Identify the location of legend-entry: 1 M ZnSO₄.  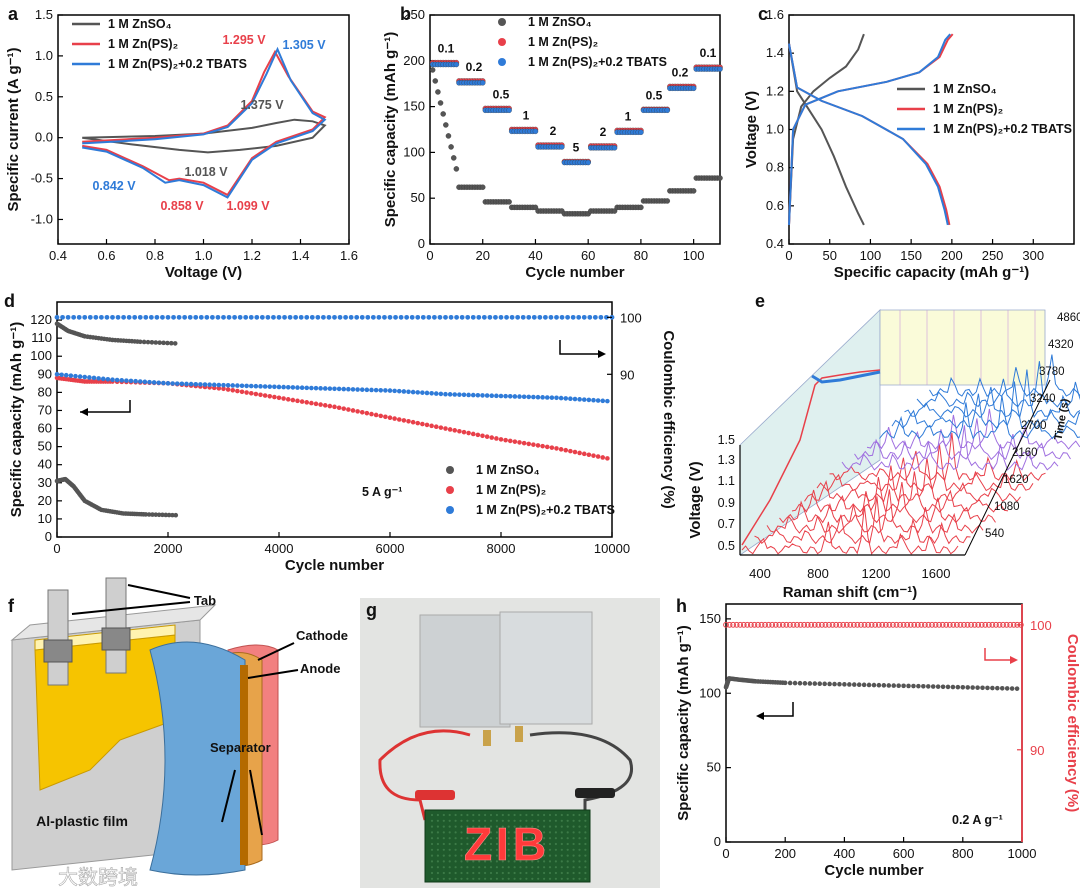
(508, 470).